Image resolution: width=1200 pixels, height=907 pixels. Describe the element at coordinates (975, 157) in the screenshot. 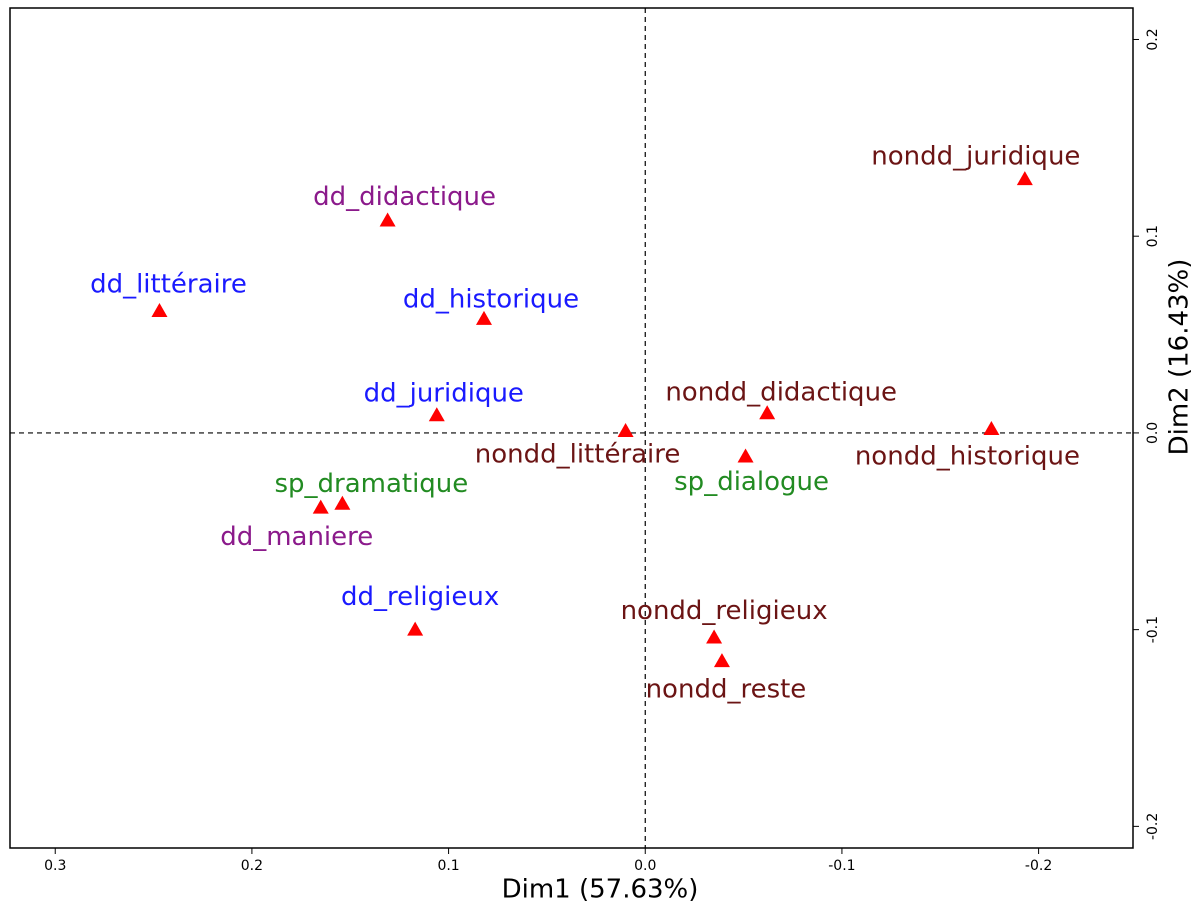

I see `point-label: nondd_juridique` at that location.